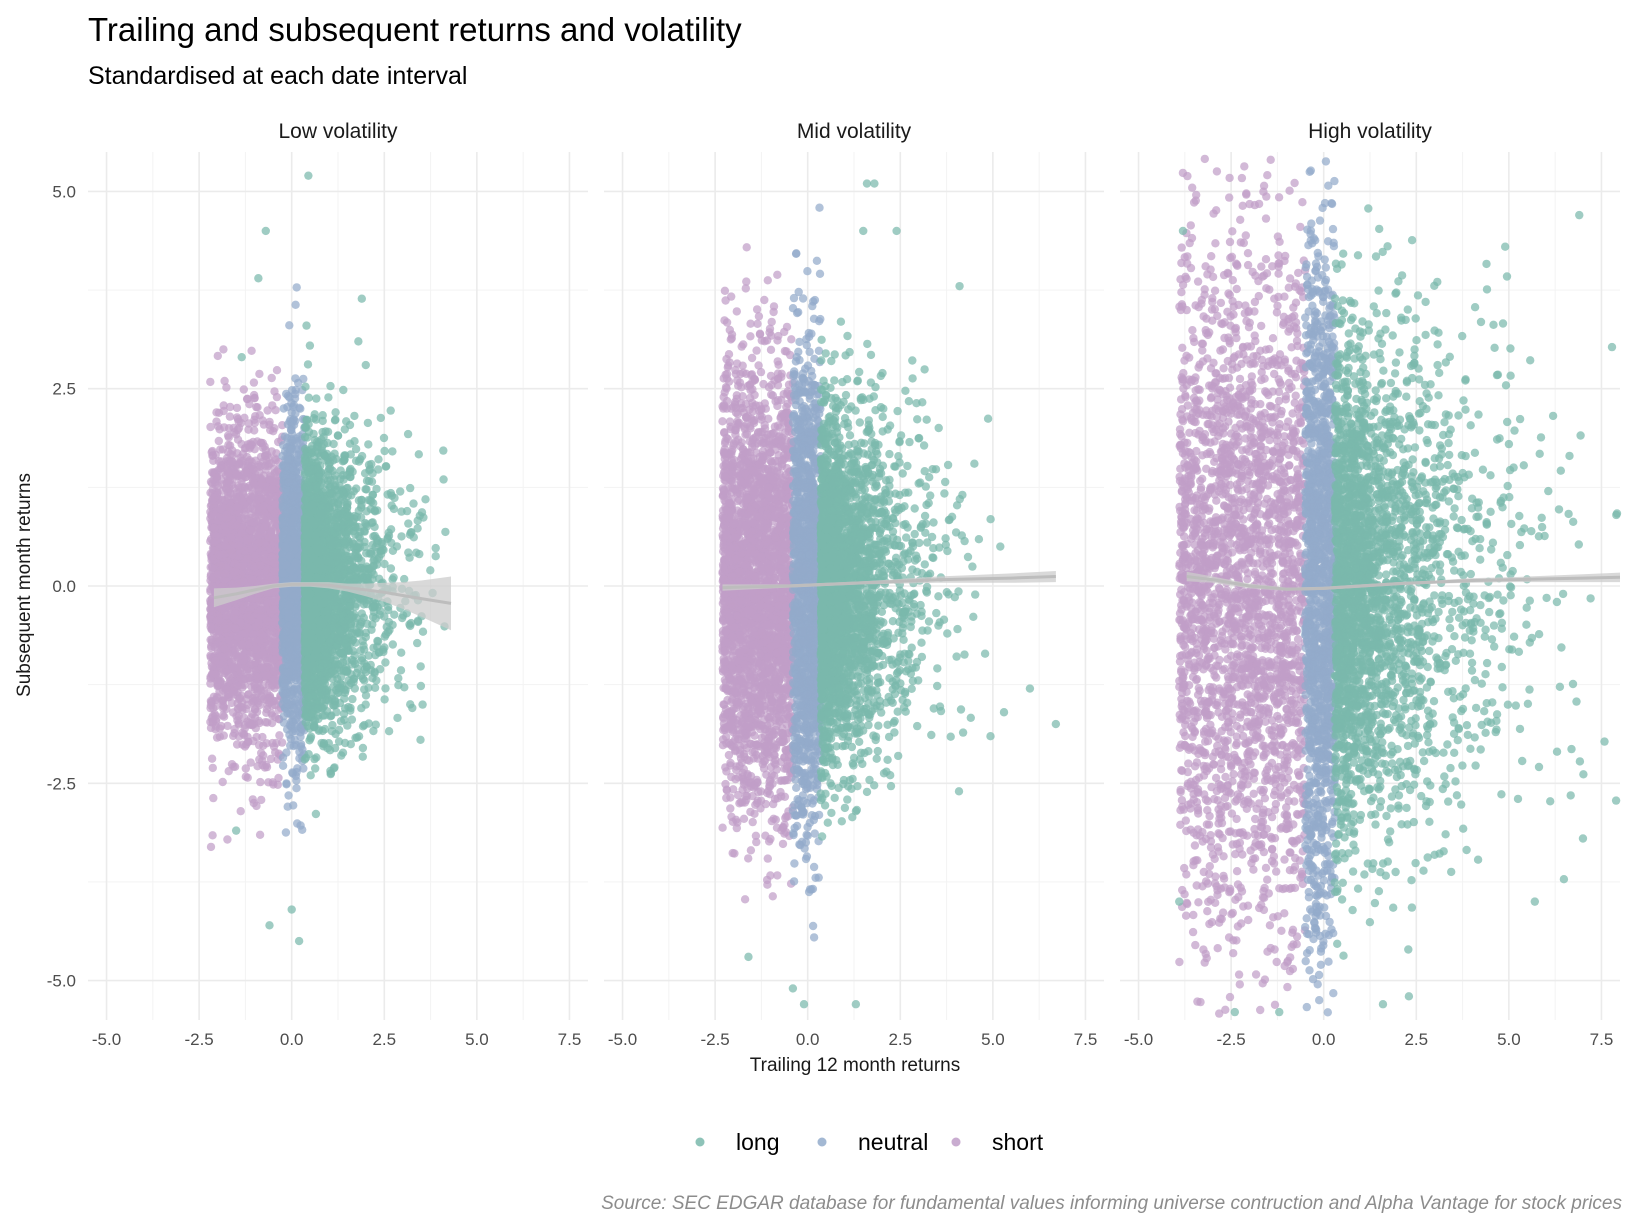 This screenshot has height=1224, width=1632. I want to click on x-tick-label: -2.5, so click(198, 1039).